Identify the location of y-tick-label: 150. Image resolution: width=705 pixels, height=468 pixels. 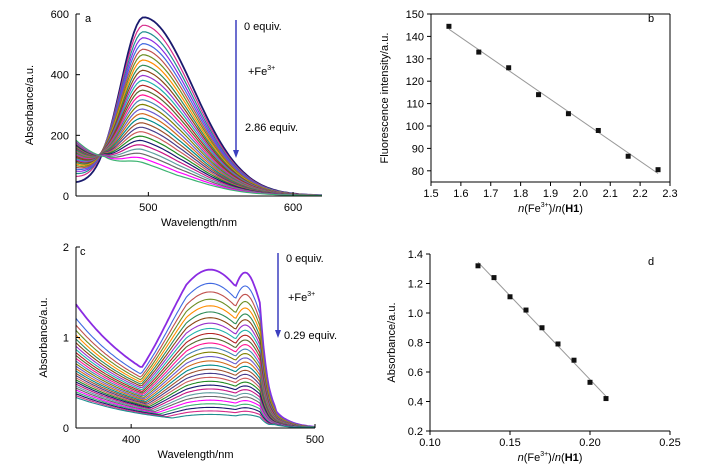
(415, 15).